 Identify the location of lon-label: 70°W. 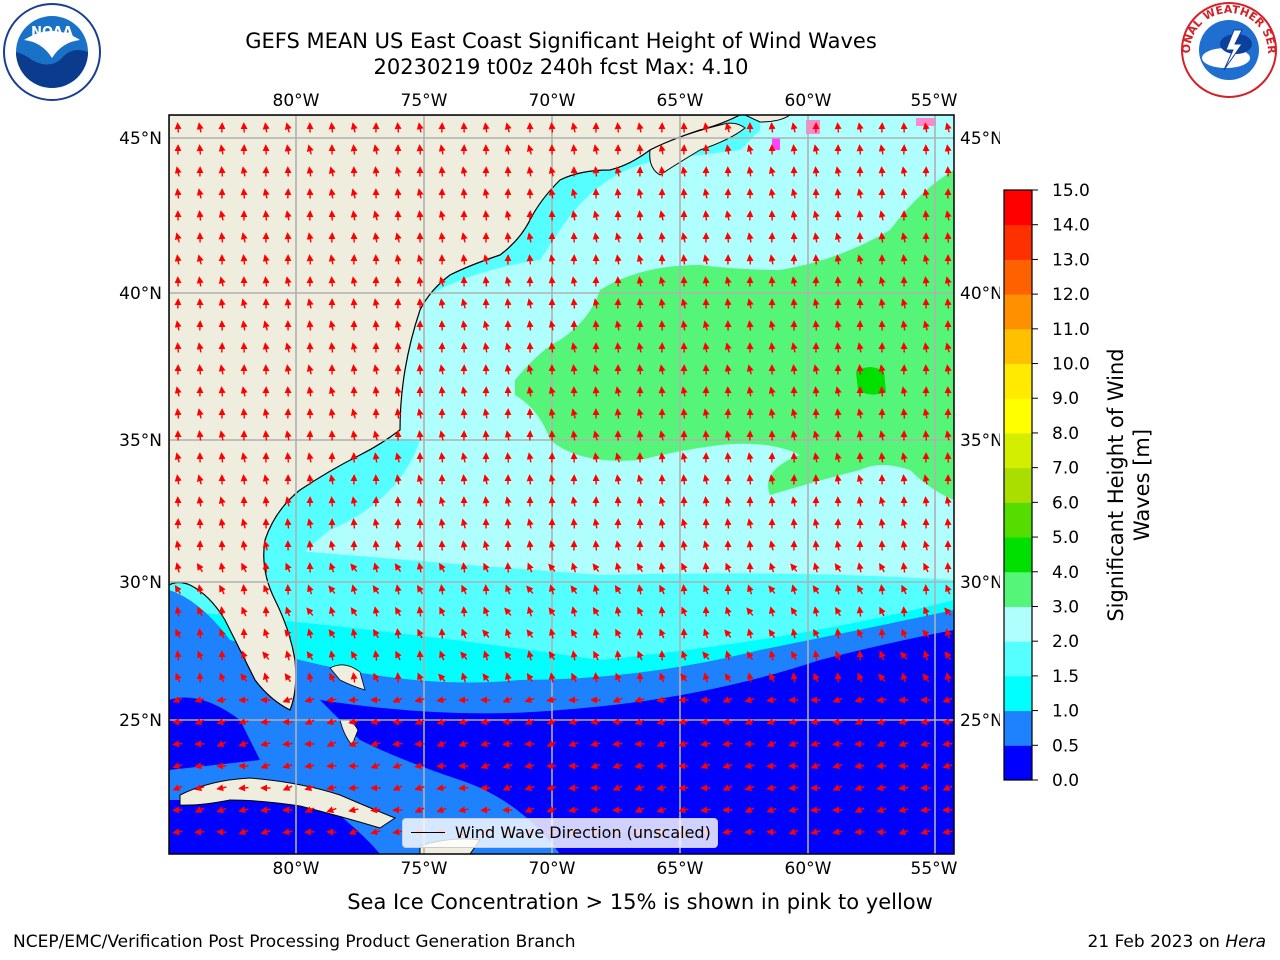
(552, 101).